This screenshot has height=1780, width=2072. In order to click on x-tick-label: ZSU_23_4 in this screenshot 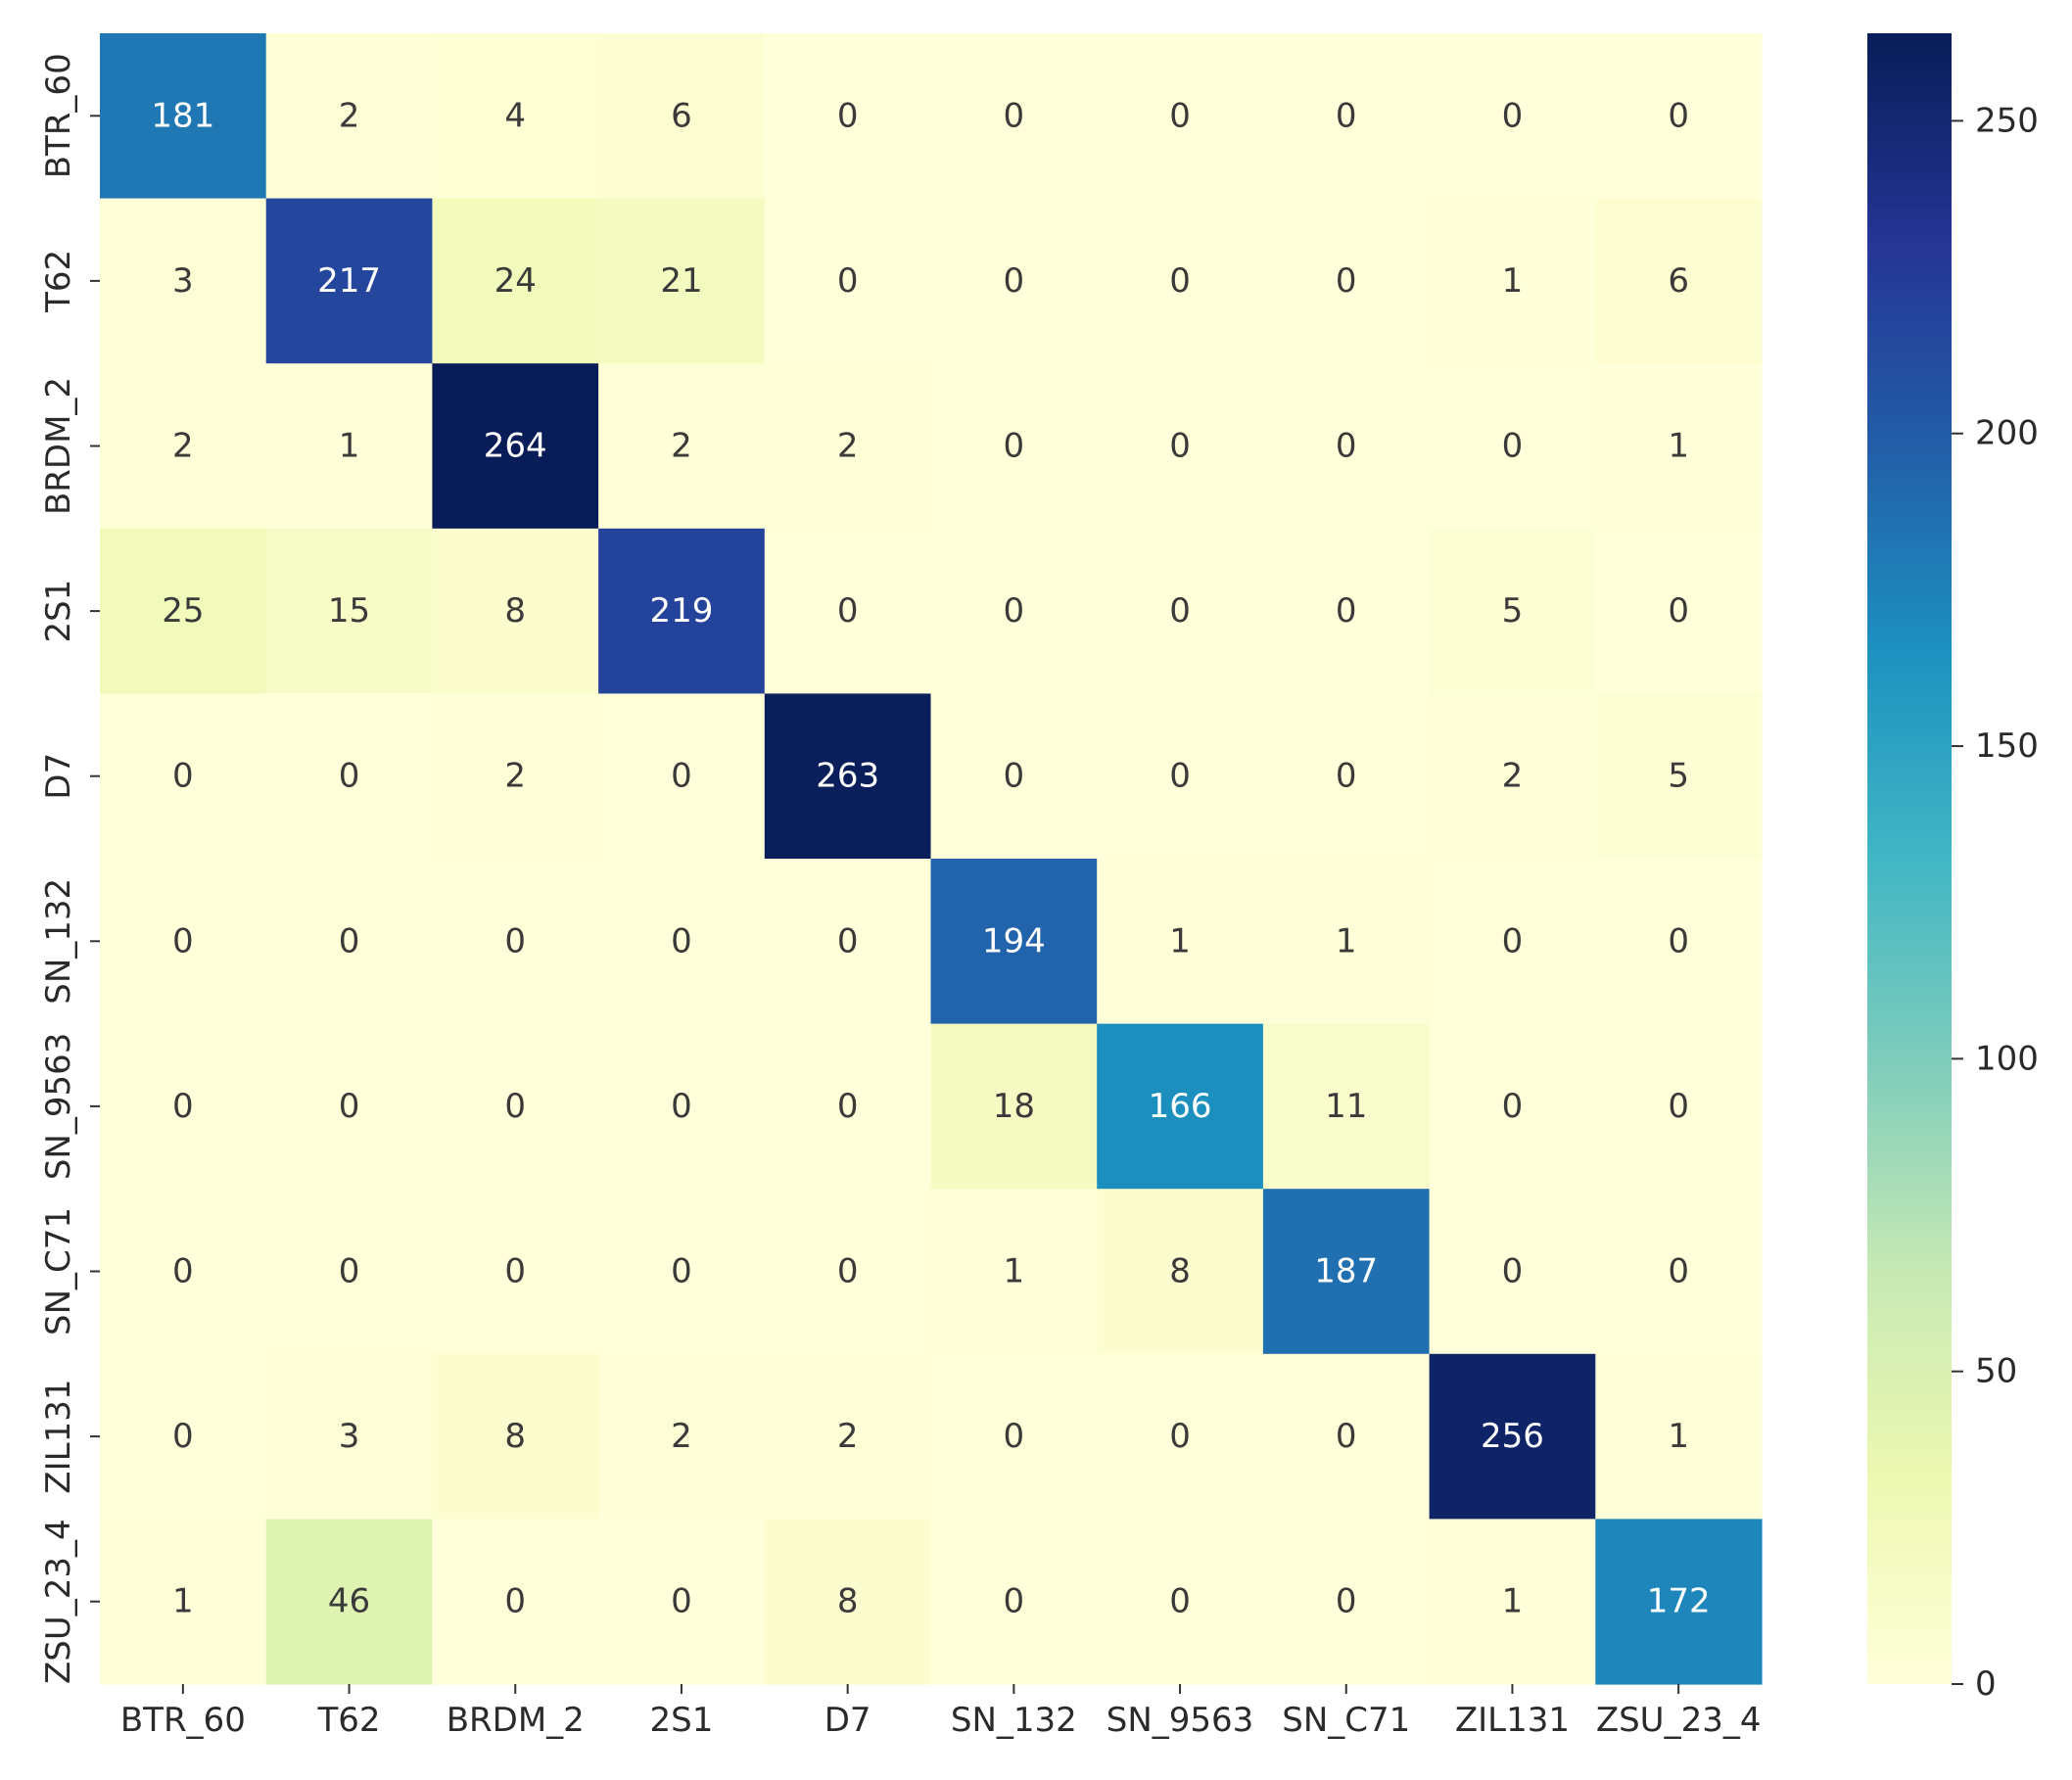, I will do `click(1679, 1720)`.